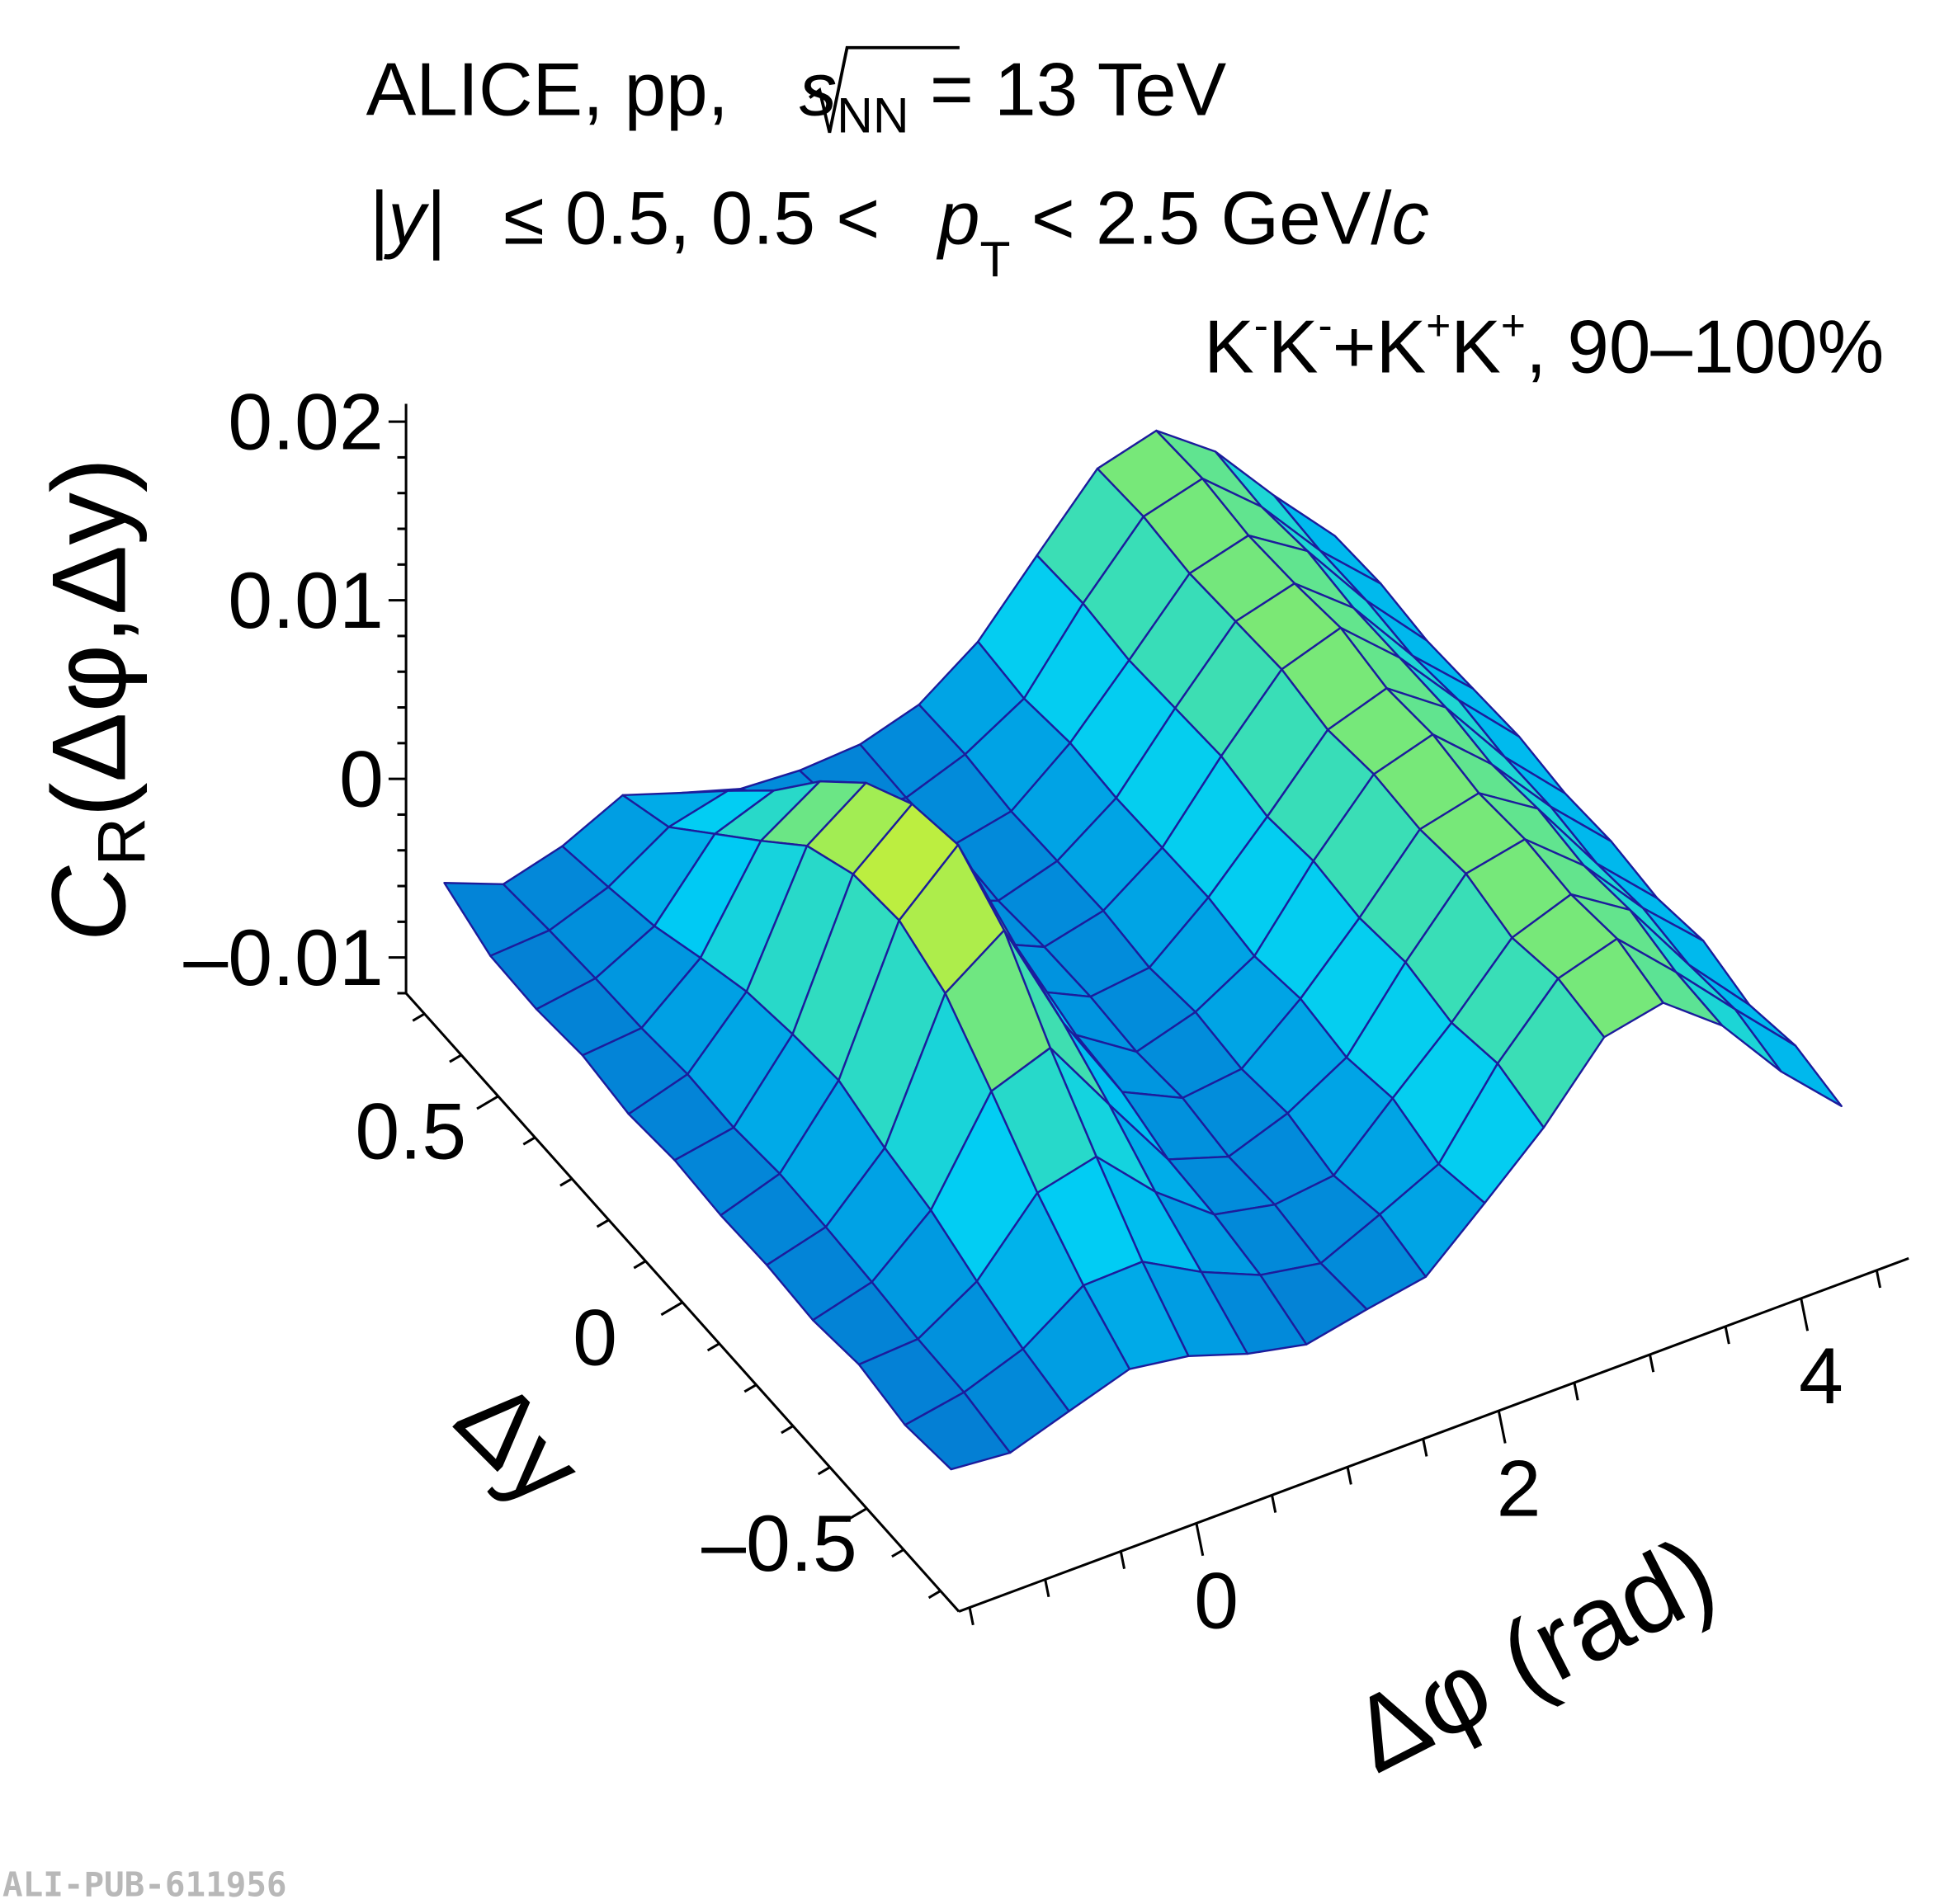  What do you see at coordinates (283, 957) in the screenshot?
I see `z-tick-label: –0.01` at bounding box center [283, 957].